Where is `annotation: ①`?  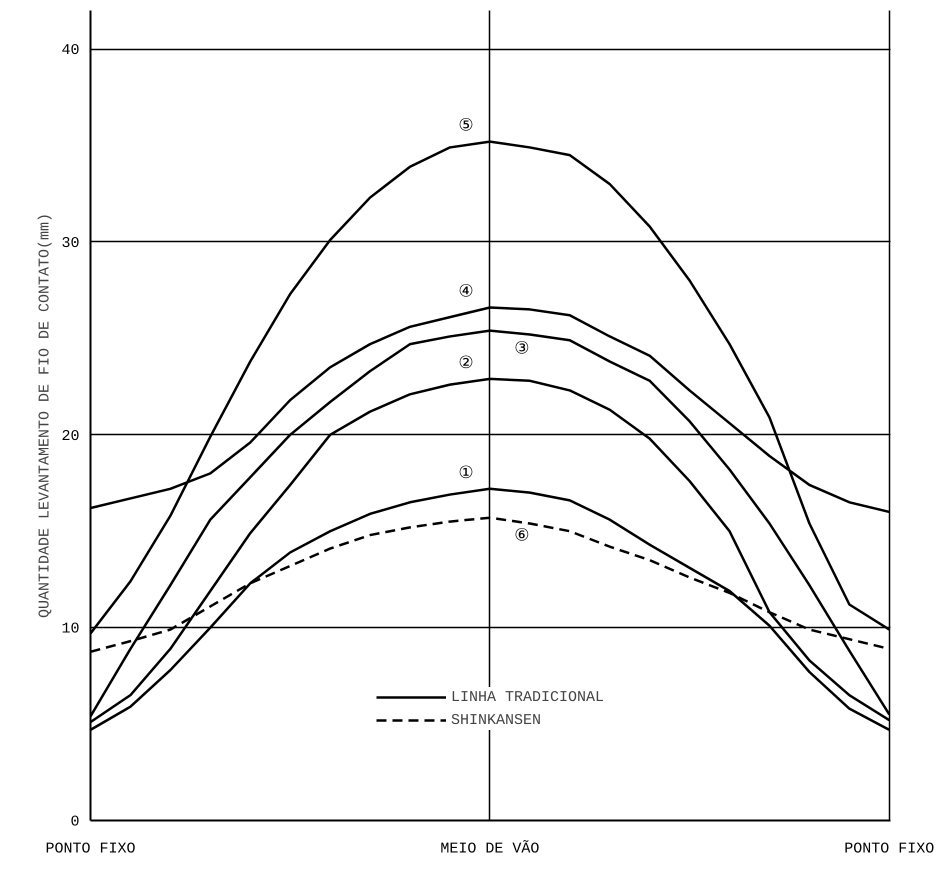 annotation: ① is located at coordinates (466, 472).